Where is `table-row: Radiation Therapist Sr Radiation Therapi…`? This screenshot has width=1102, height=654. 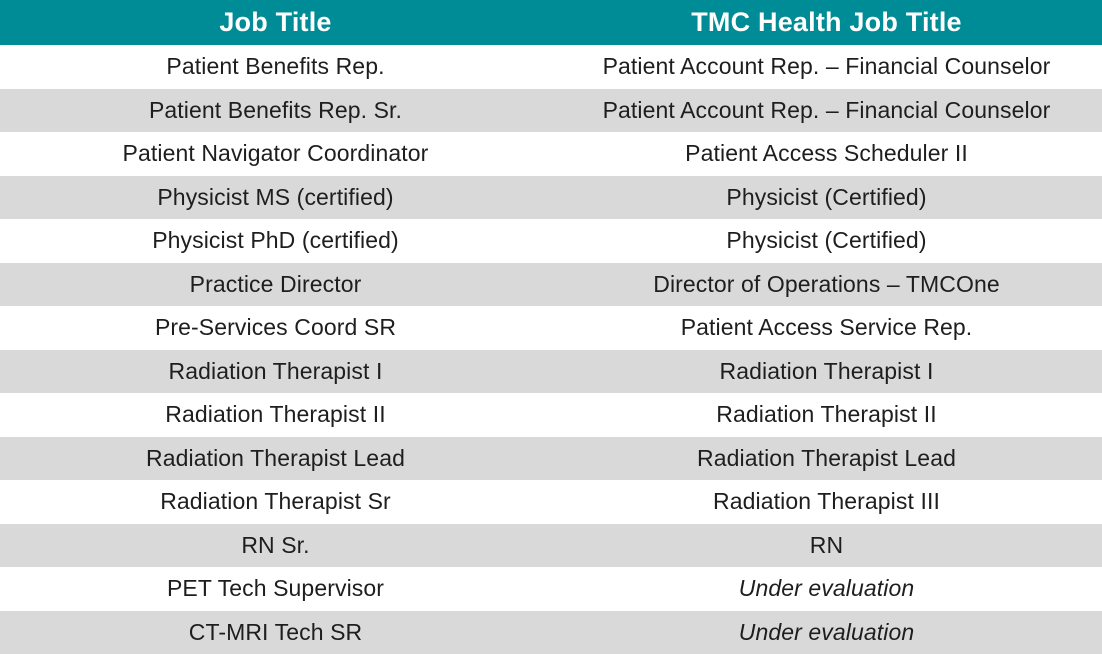 table-row: Radiation Therapist Sr Radiation Therapi… is located at coordinates (551, 502).